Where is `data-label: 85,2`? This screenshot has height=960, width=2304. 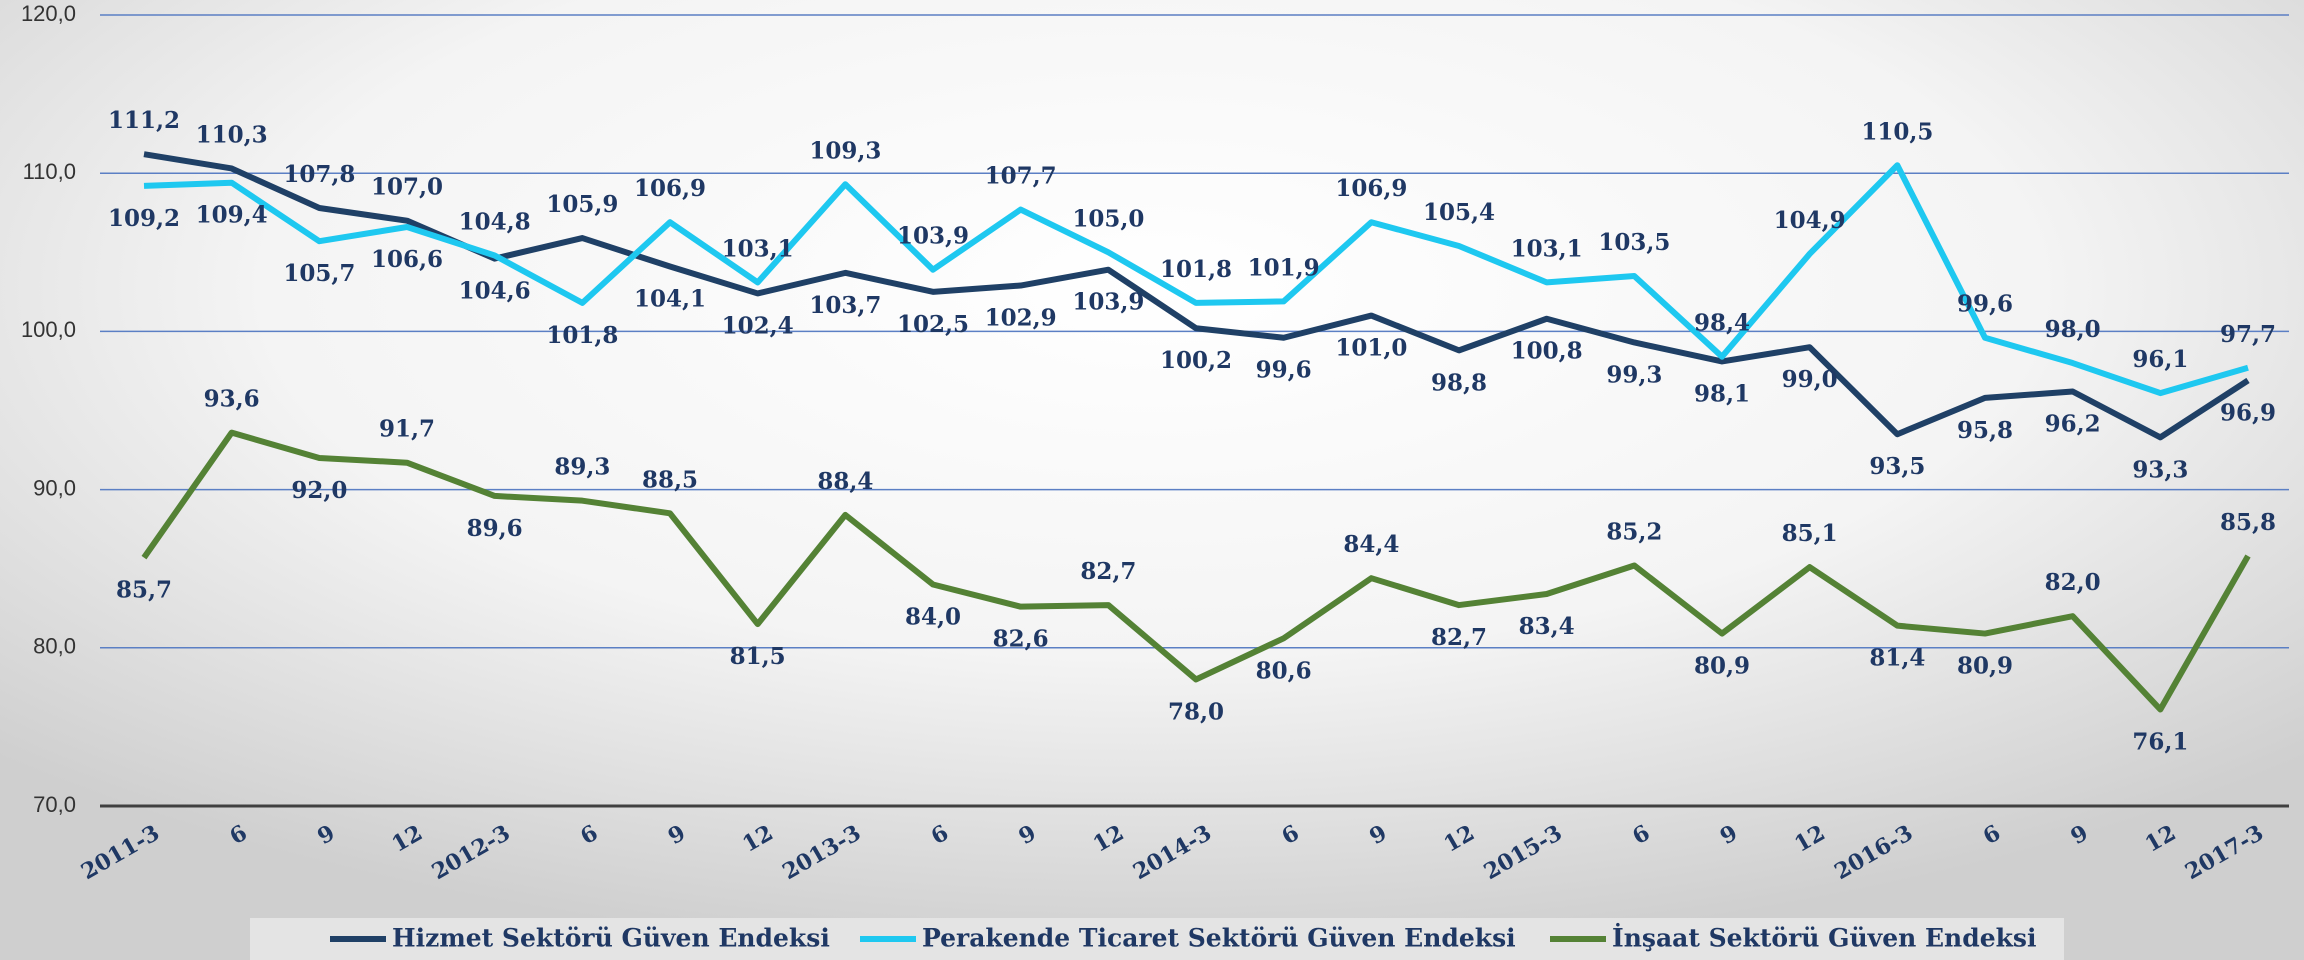 data-label: 85,2 is located at coordinates (1634, 532).